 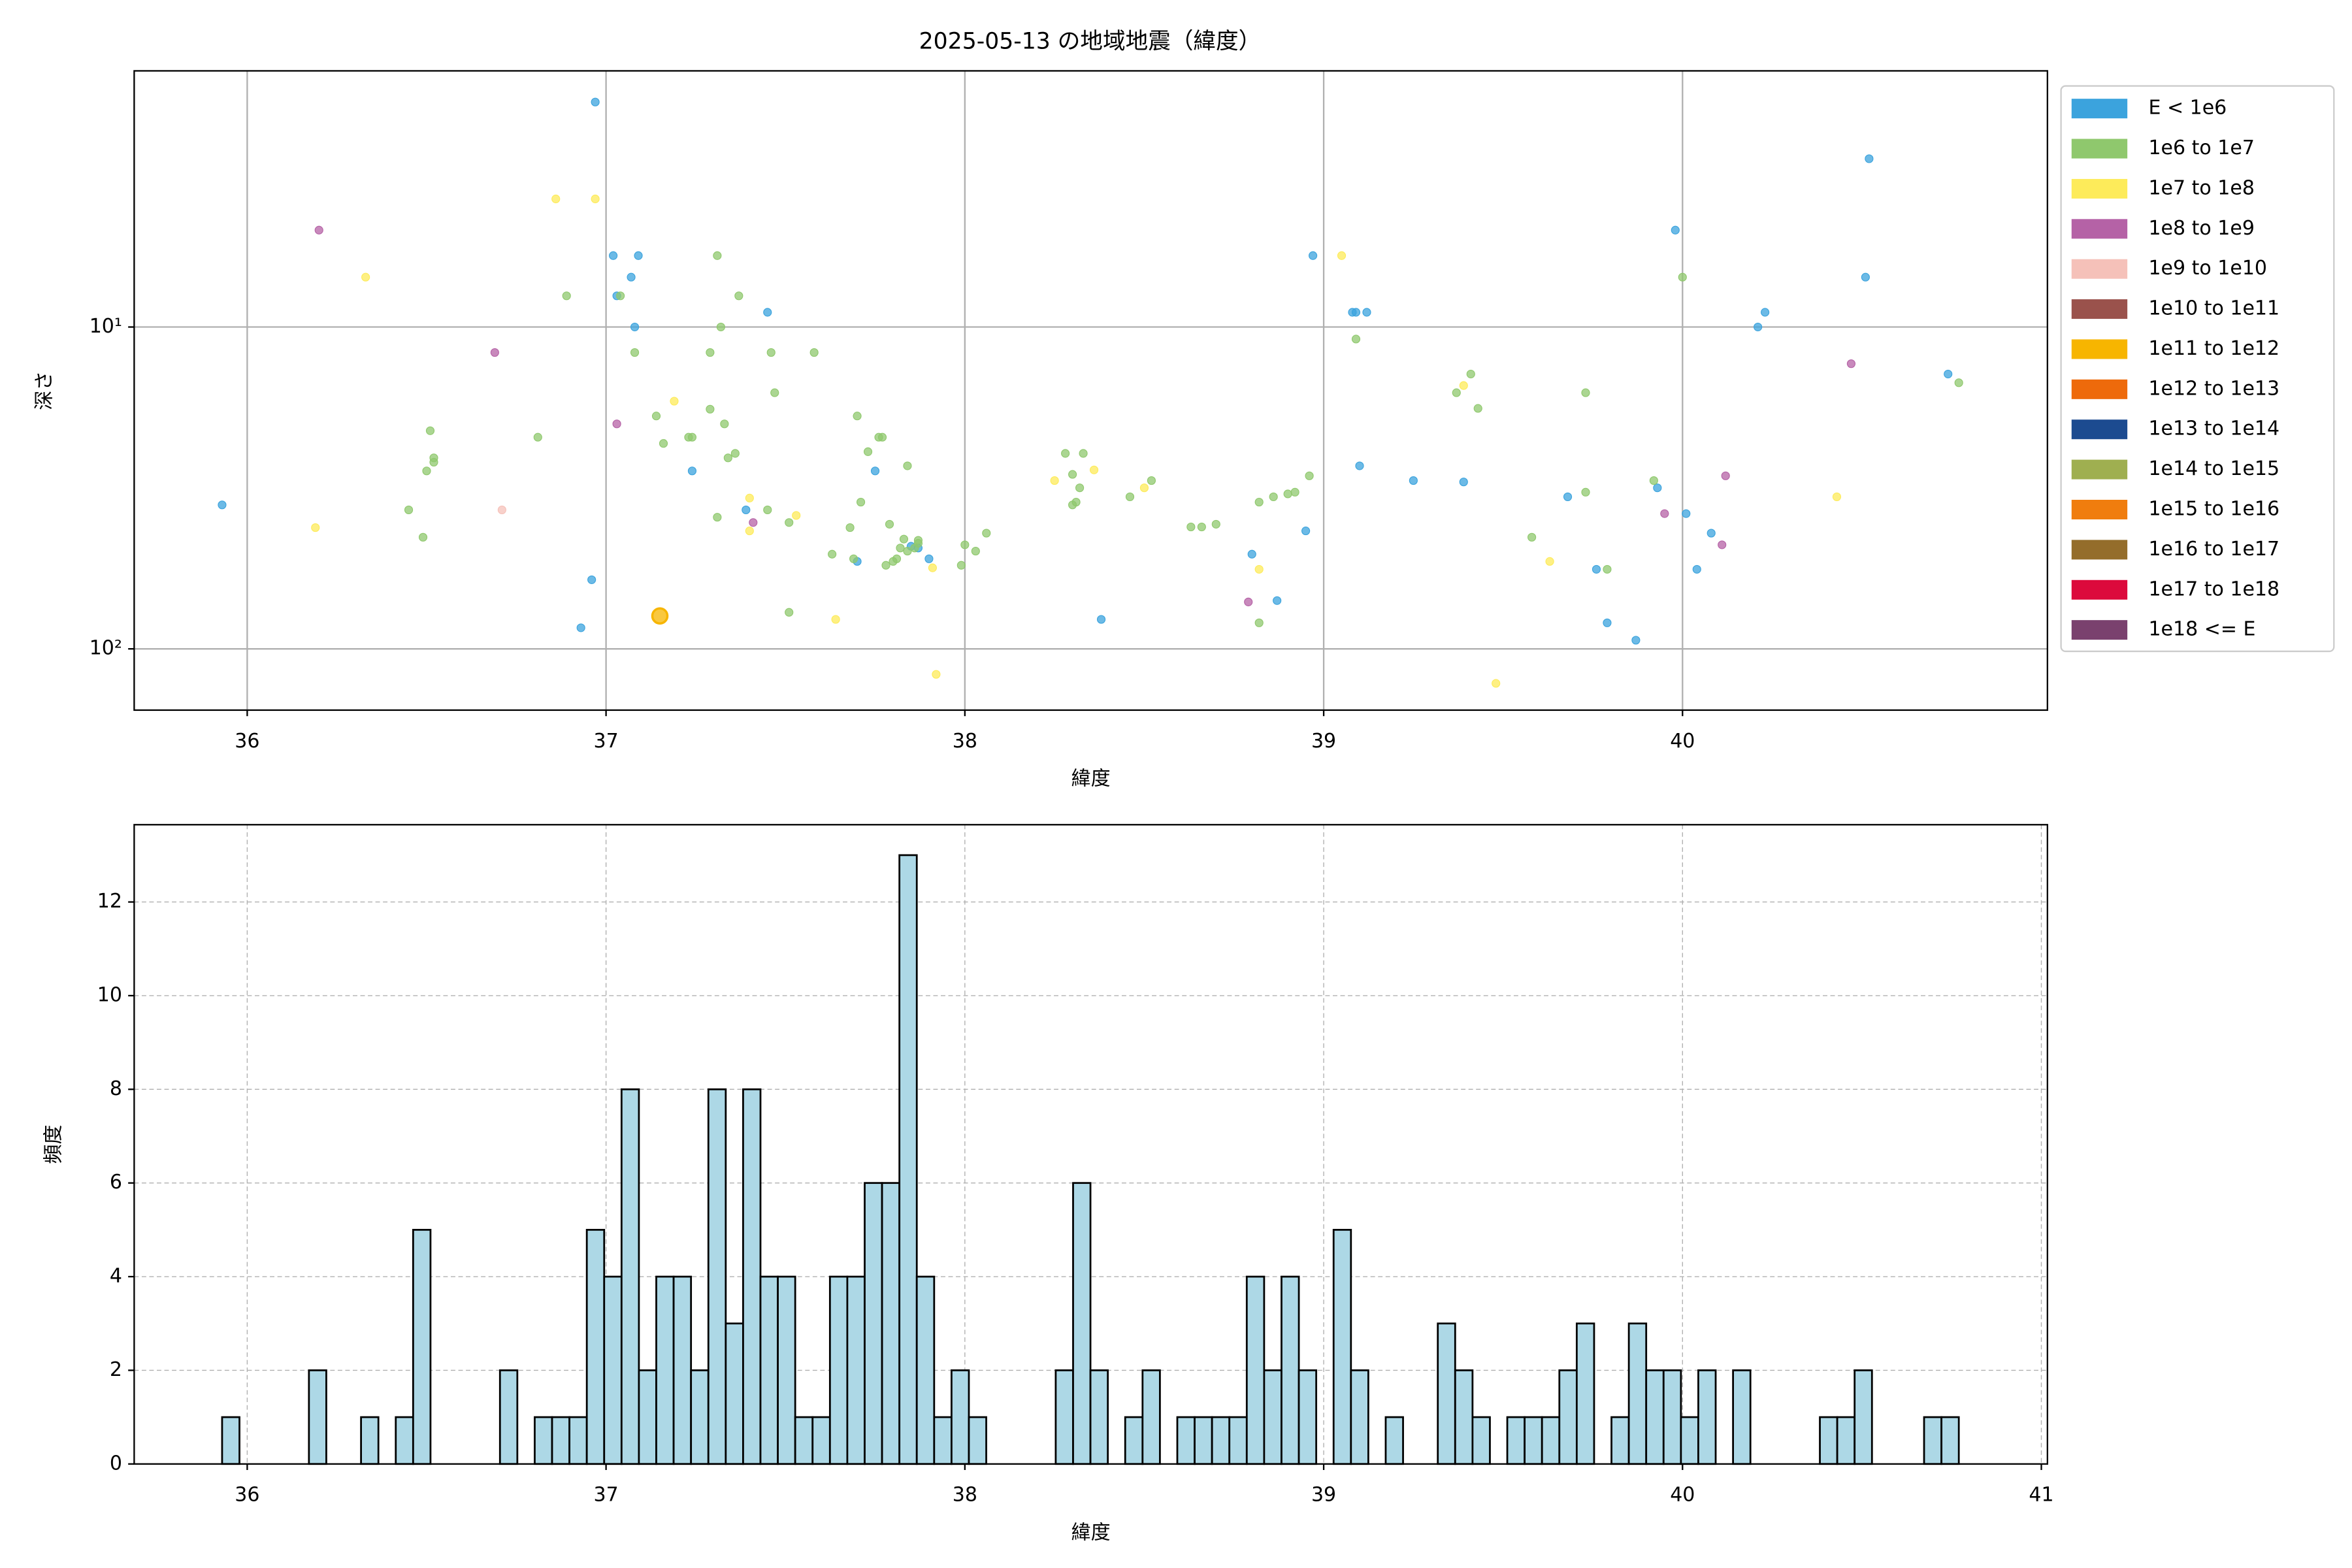 What do you see at coordinates (1323, 741) in the screenshot?
I see `x-tick-label: 39` at bounding box center [1323, 741].